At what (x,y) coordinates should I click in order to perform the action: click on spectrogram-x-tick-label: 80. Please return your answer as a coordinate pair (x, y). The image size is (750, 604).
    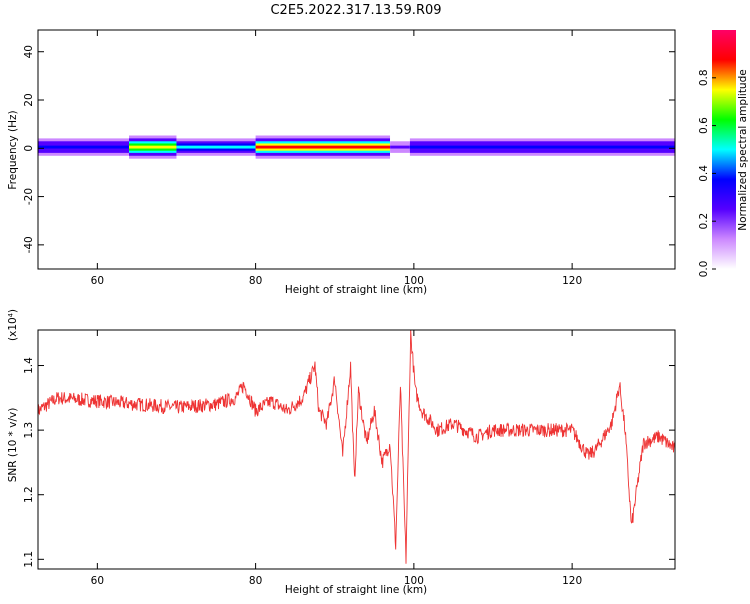
    Looking at the image, I should click on (255, 281).